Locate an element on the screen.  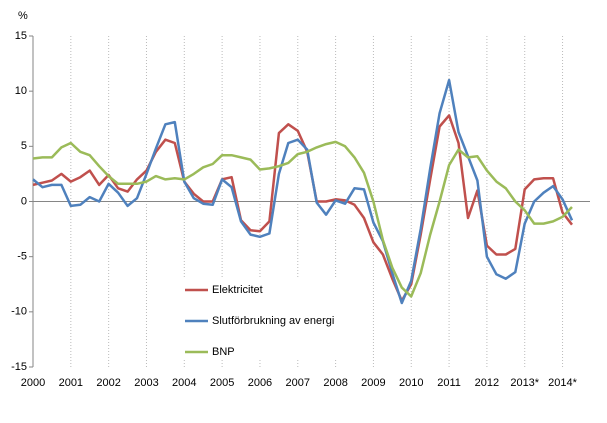
x-tick-label: 2002 is located at coordinates (108, 383).